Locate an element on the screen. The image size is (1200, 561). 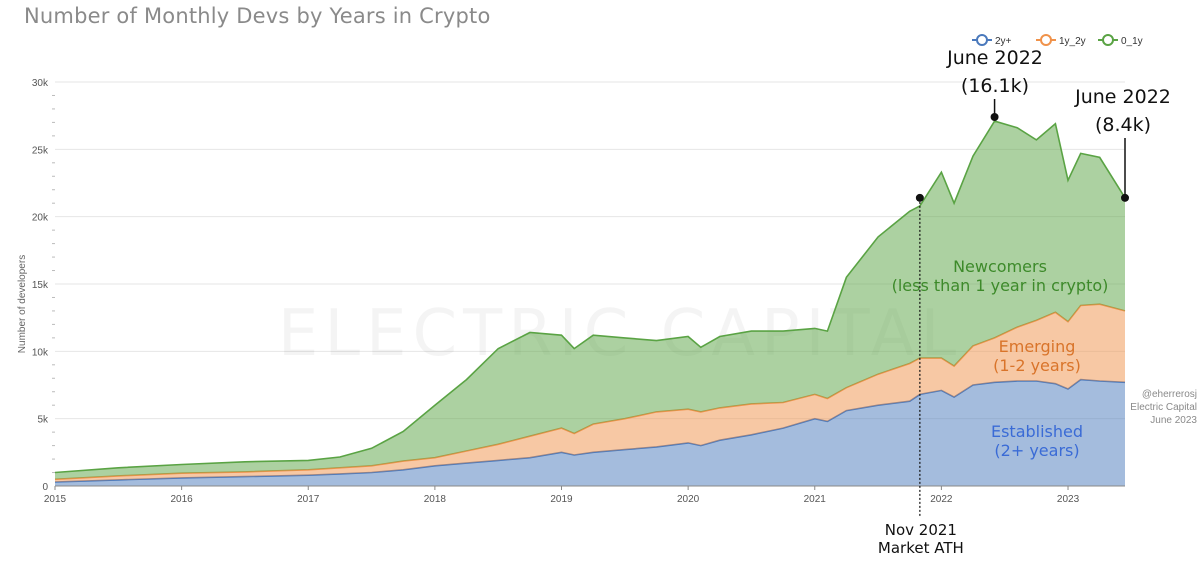
region-label-established-sub: (2+ years) is located at coordinates (1036, 450).